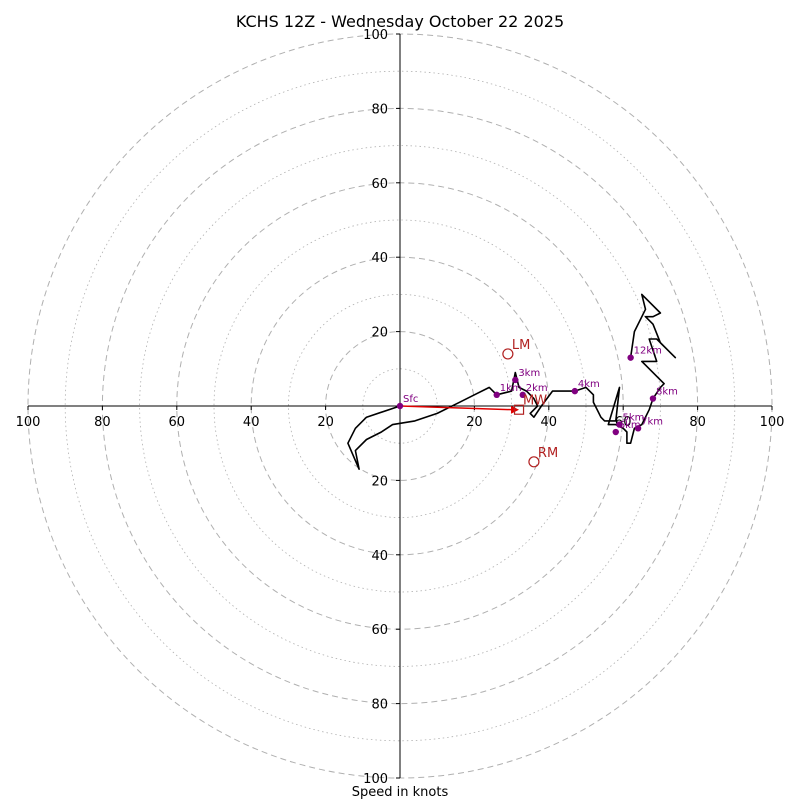 This screenshot has height=800, width=800. I want to click on hodograph-line, so click(512, 382).